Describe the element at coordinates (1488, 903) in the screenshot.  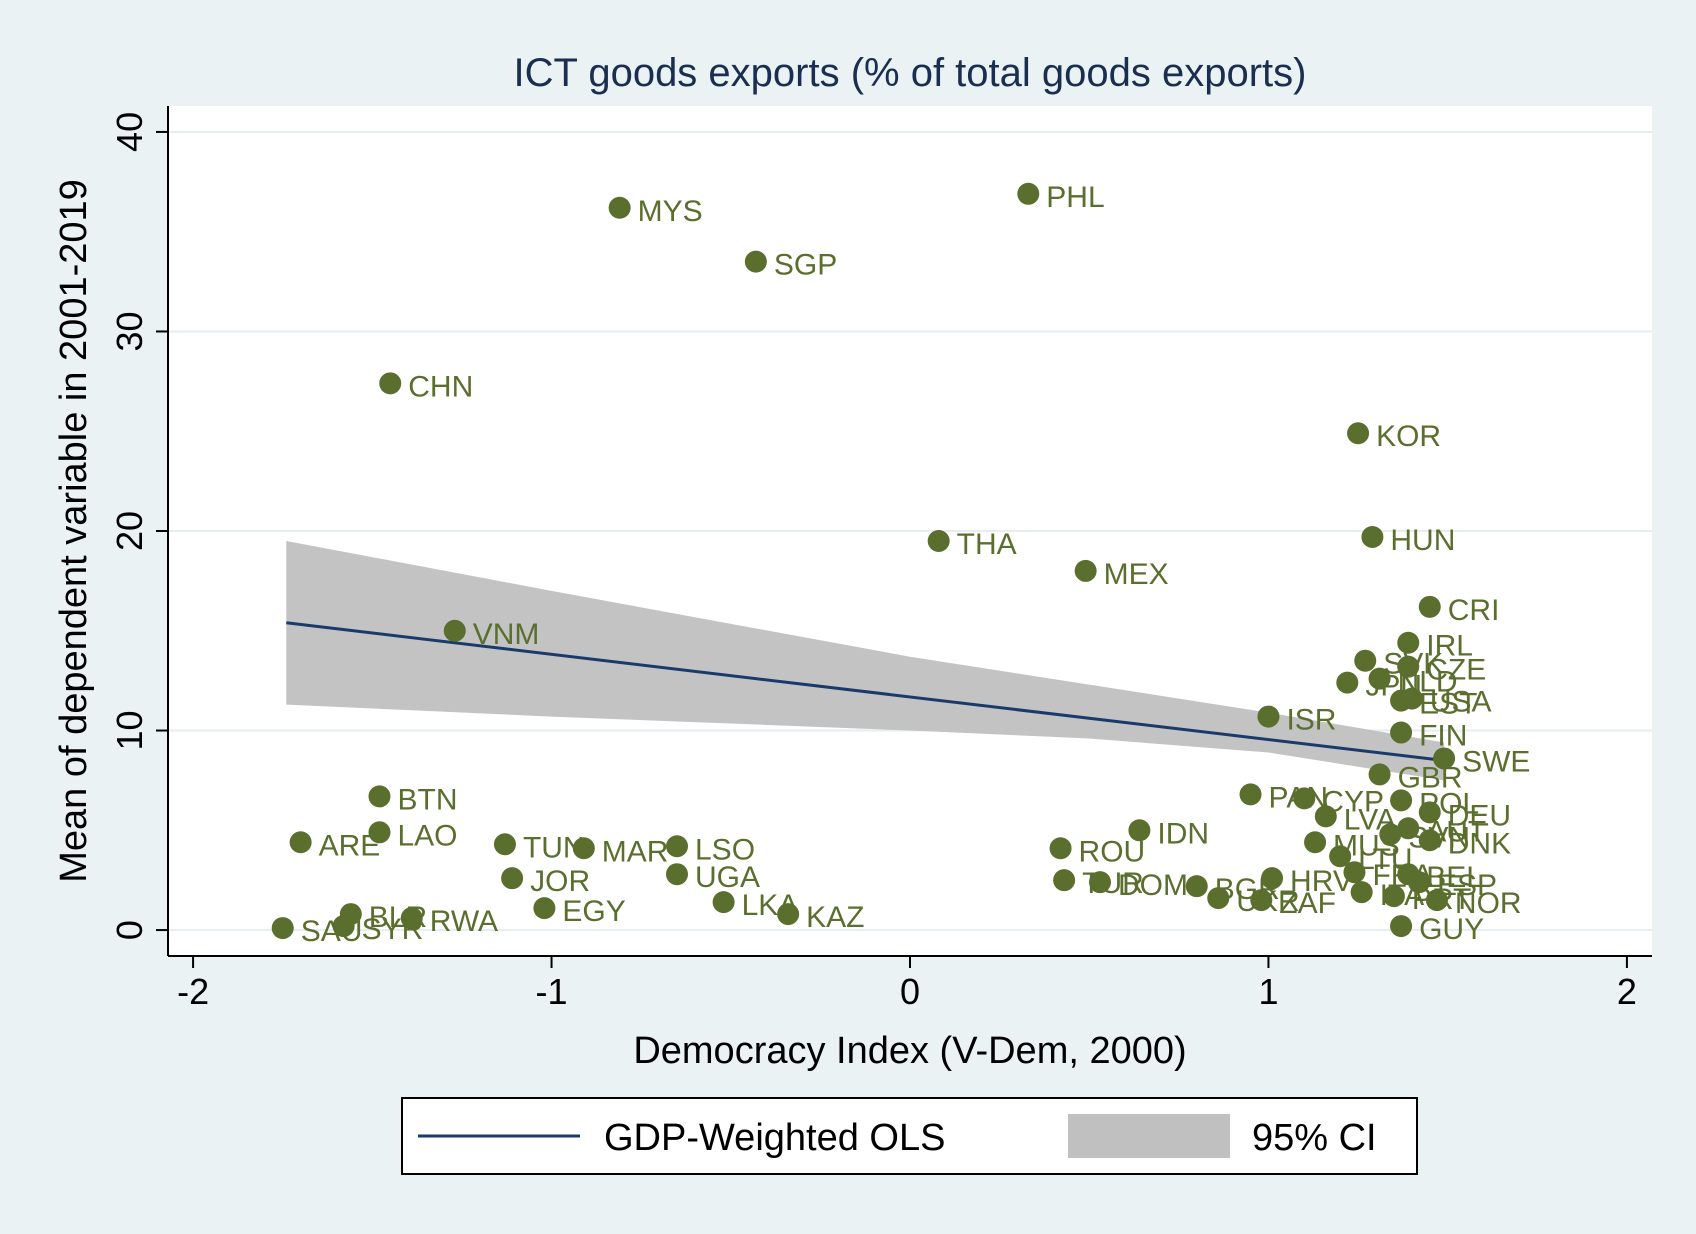
I see `point-label: NOR` at that location.